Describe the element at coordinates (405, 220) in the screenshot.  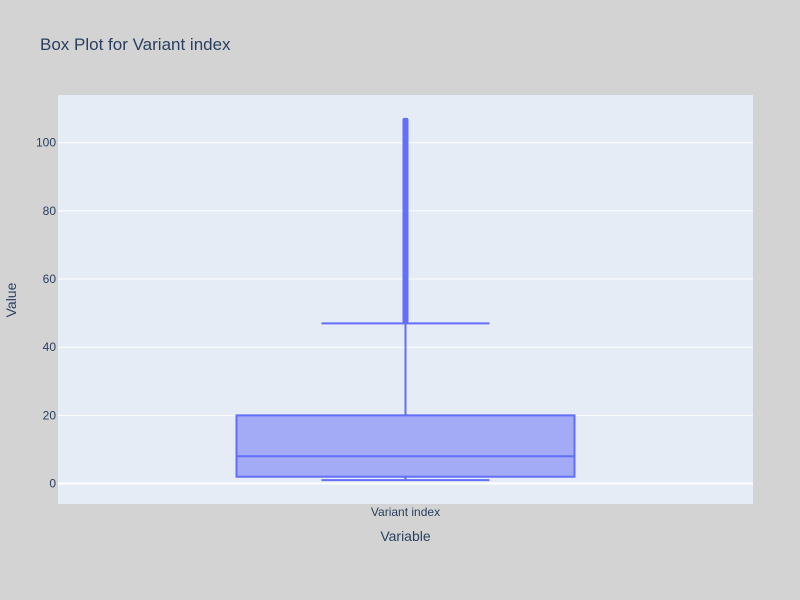
I see `outlier-points` at that location.